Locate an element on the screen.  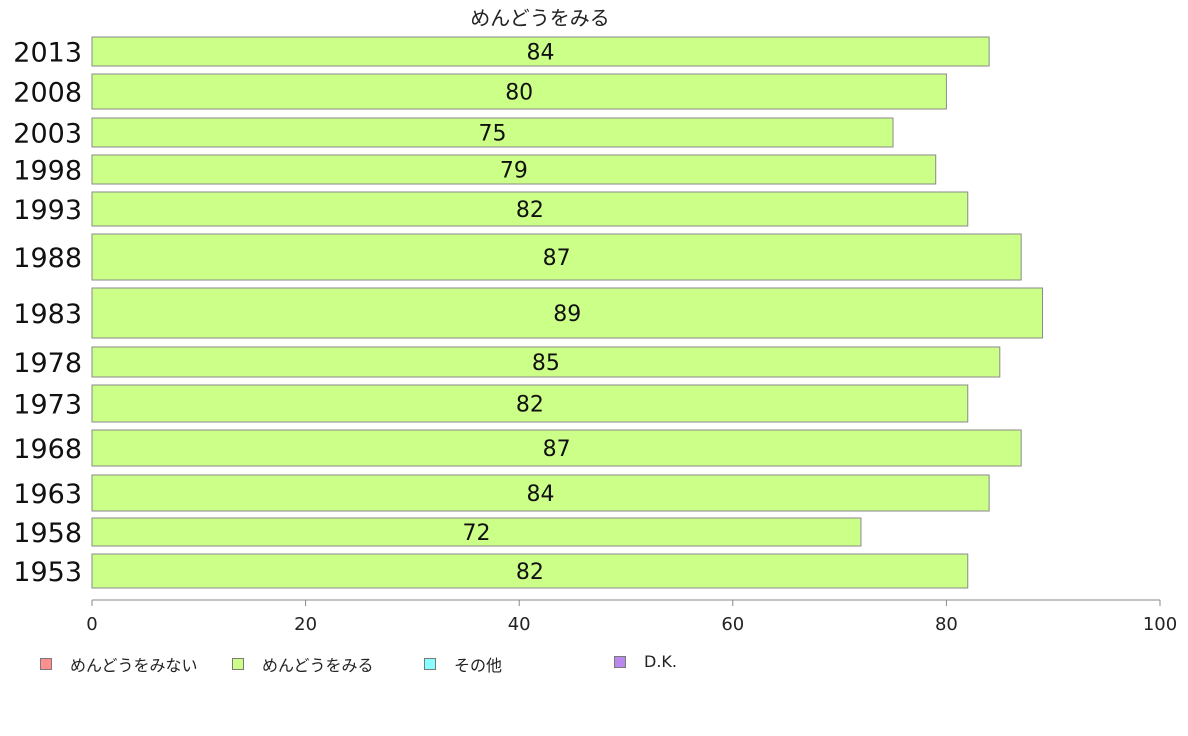
bar-1953 is located at coordinates (530, 571).